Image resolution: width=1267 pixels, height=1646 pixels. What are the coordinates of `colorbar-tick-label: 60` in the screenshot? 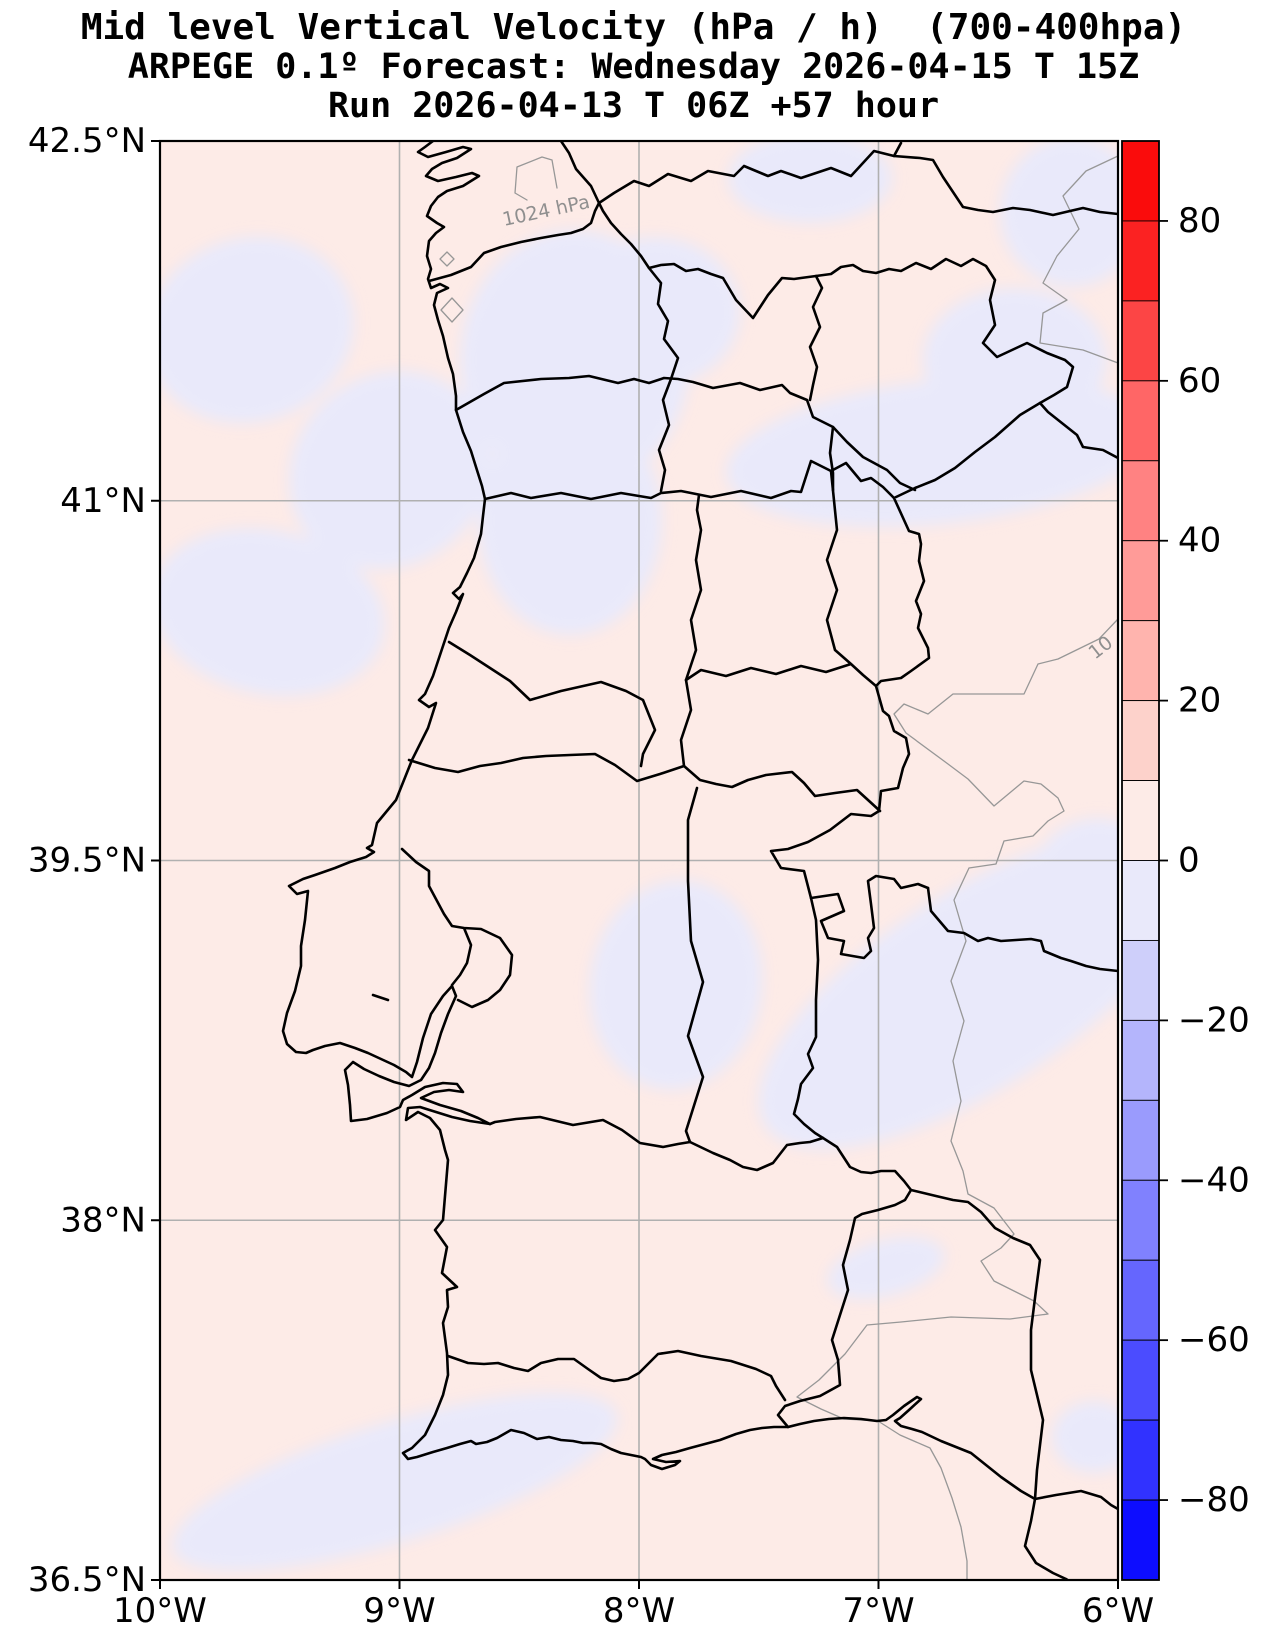 It's located at (1199, 381).